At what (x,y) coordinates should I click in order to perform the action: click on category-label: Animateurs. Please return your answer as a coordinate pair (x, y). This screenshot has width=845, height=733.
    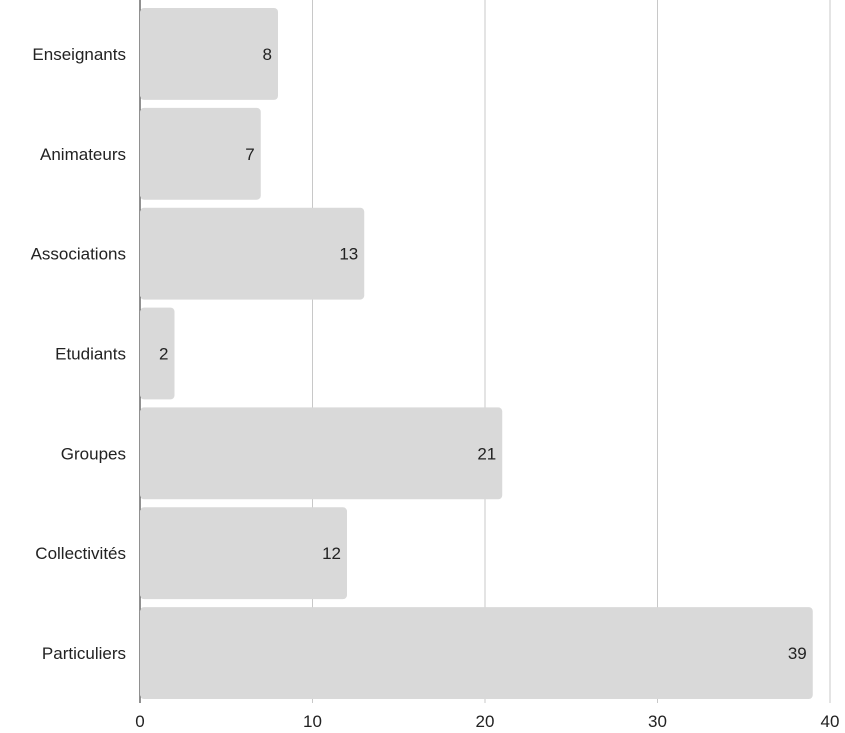
    Looking at the image, I should click on (83, 154).